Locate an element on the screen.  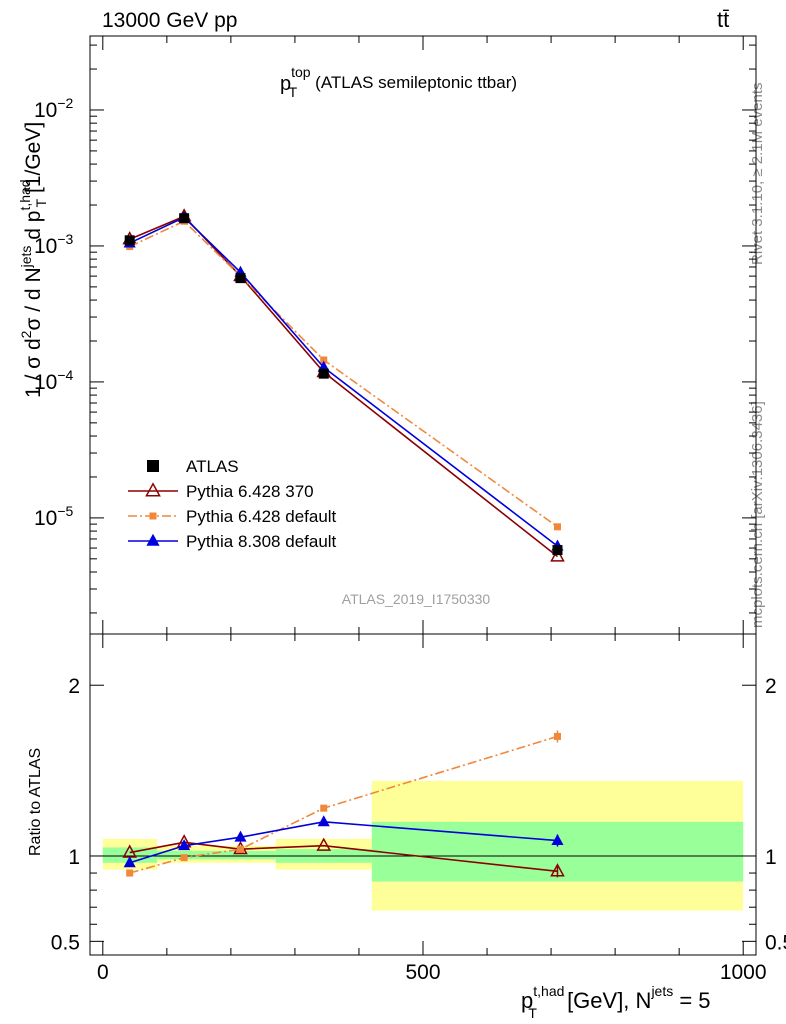
x-tick-label: 0 is located at coordinates (103, 972).